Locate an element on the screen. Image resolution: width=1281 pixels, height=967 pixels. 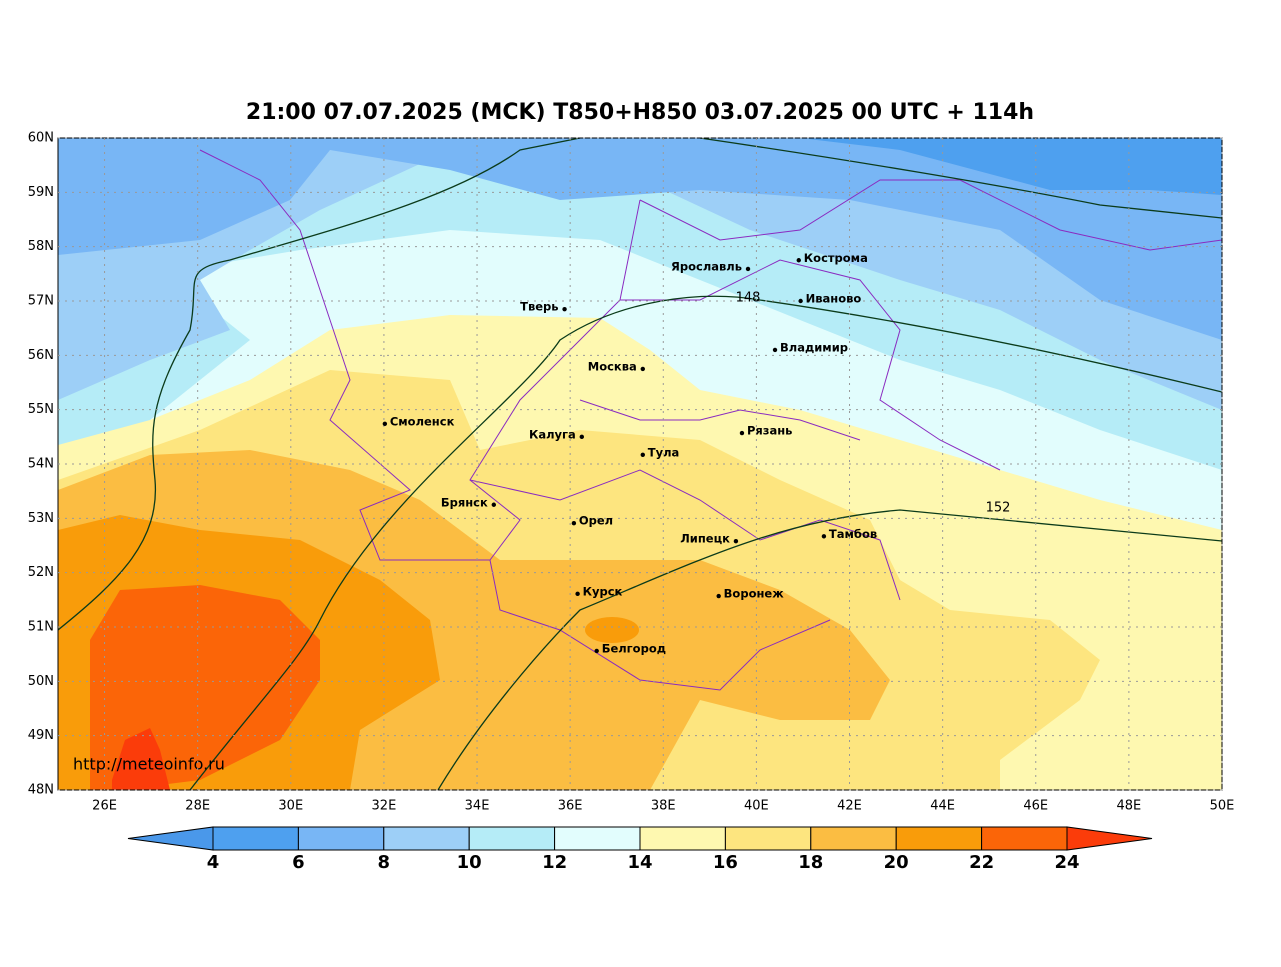
colorbar-extend-high is located at coordinates (1109, 838).